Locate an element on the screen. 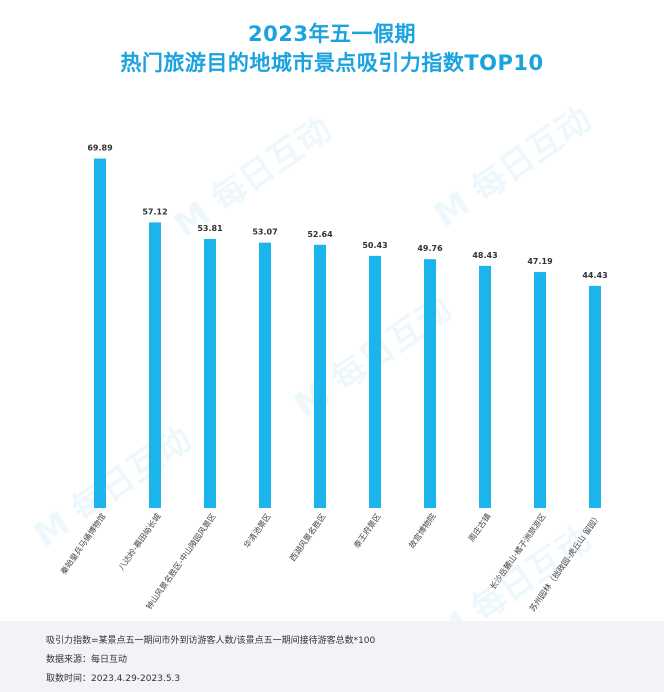 The height and width of the screenshot is (692, 664). data-label: 50.43 is located at coordinates (374, 245).